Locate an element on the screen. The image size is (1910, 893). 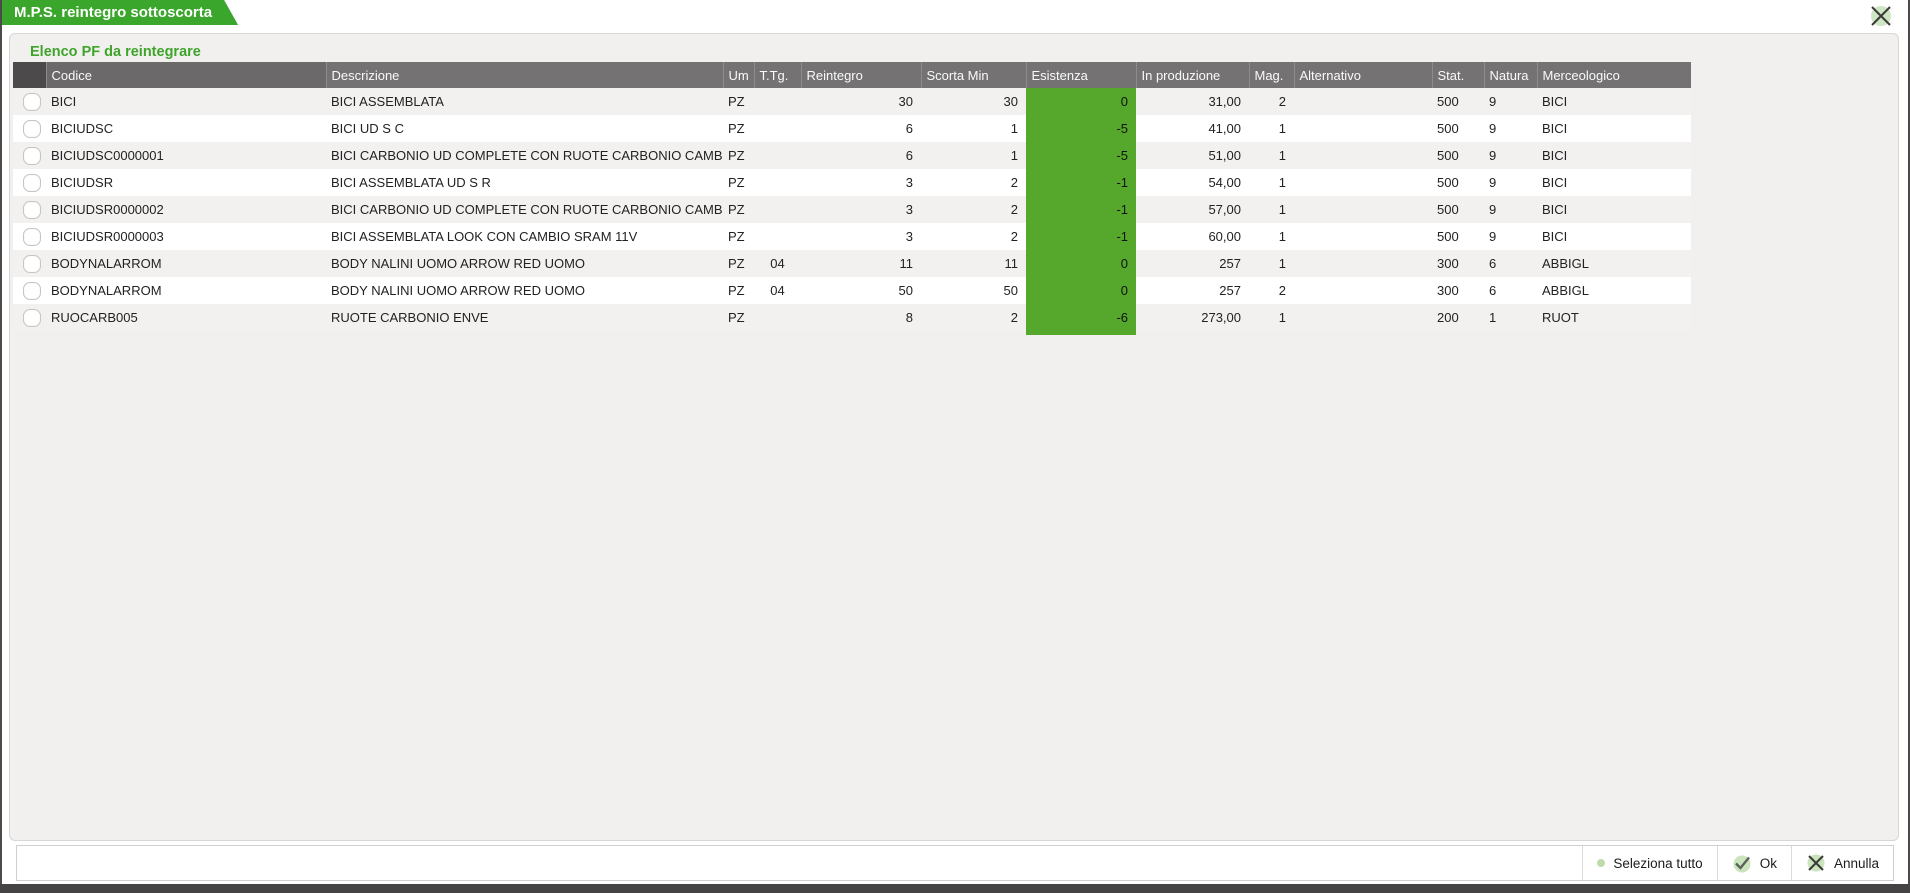
close-icon is located at coordinates (1881, 16).